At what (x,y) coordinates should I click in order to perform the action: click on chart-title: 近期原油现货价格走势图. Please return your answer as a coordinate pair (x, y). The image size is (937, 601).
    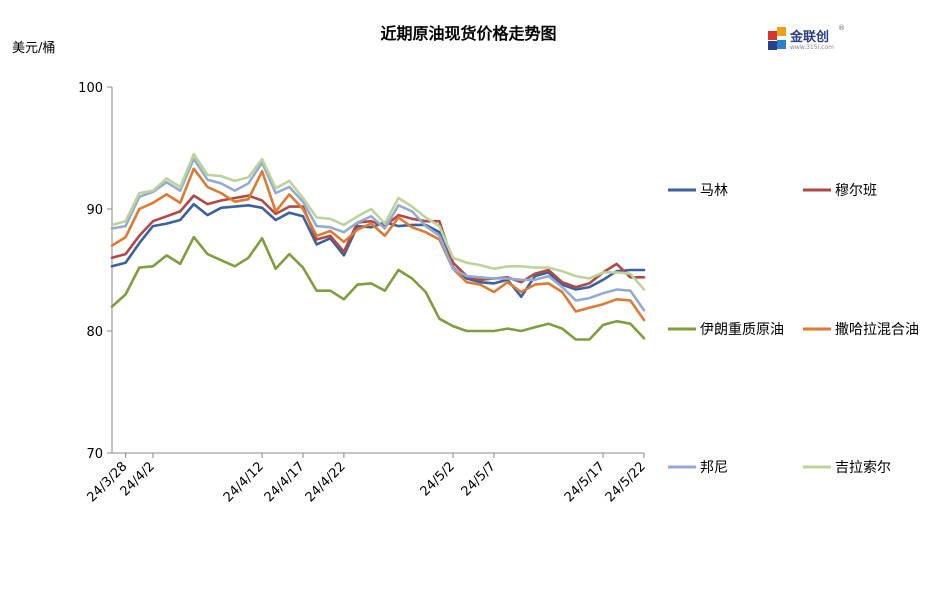
    Looking at the image, I should click on (468, 33).